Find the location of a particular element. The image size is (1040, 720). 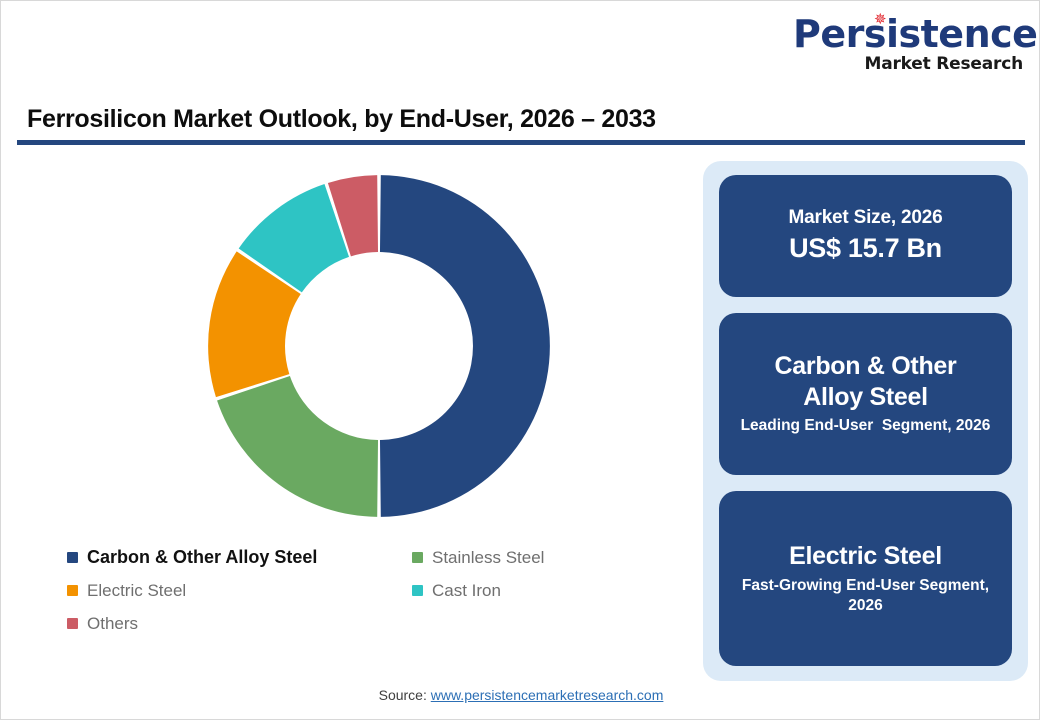

logo-wordmark-text: Persistence is located at coordinates (915, 34).